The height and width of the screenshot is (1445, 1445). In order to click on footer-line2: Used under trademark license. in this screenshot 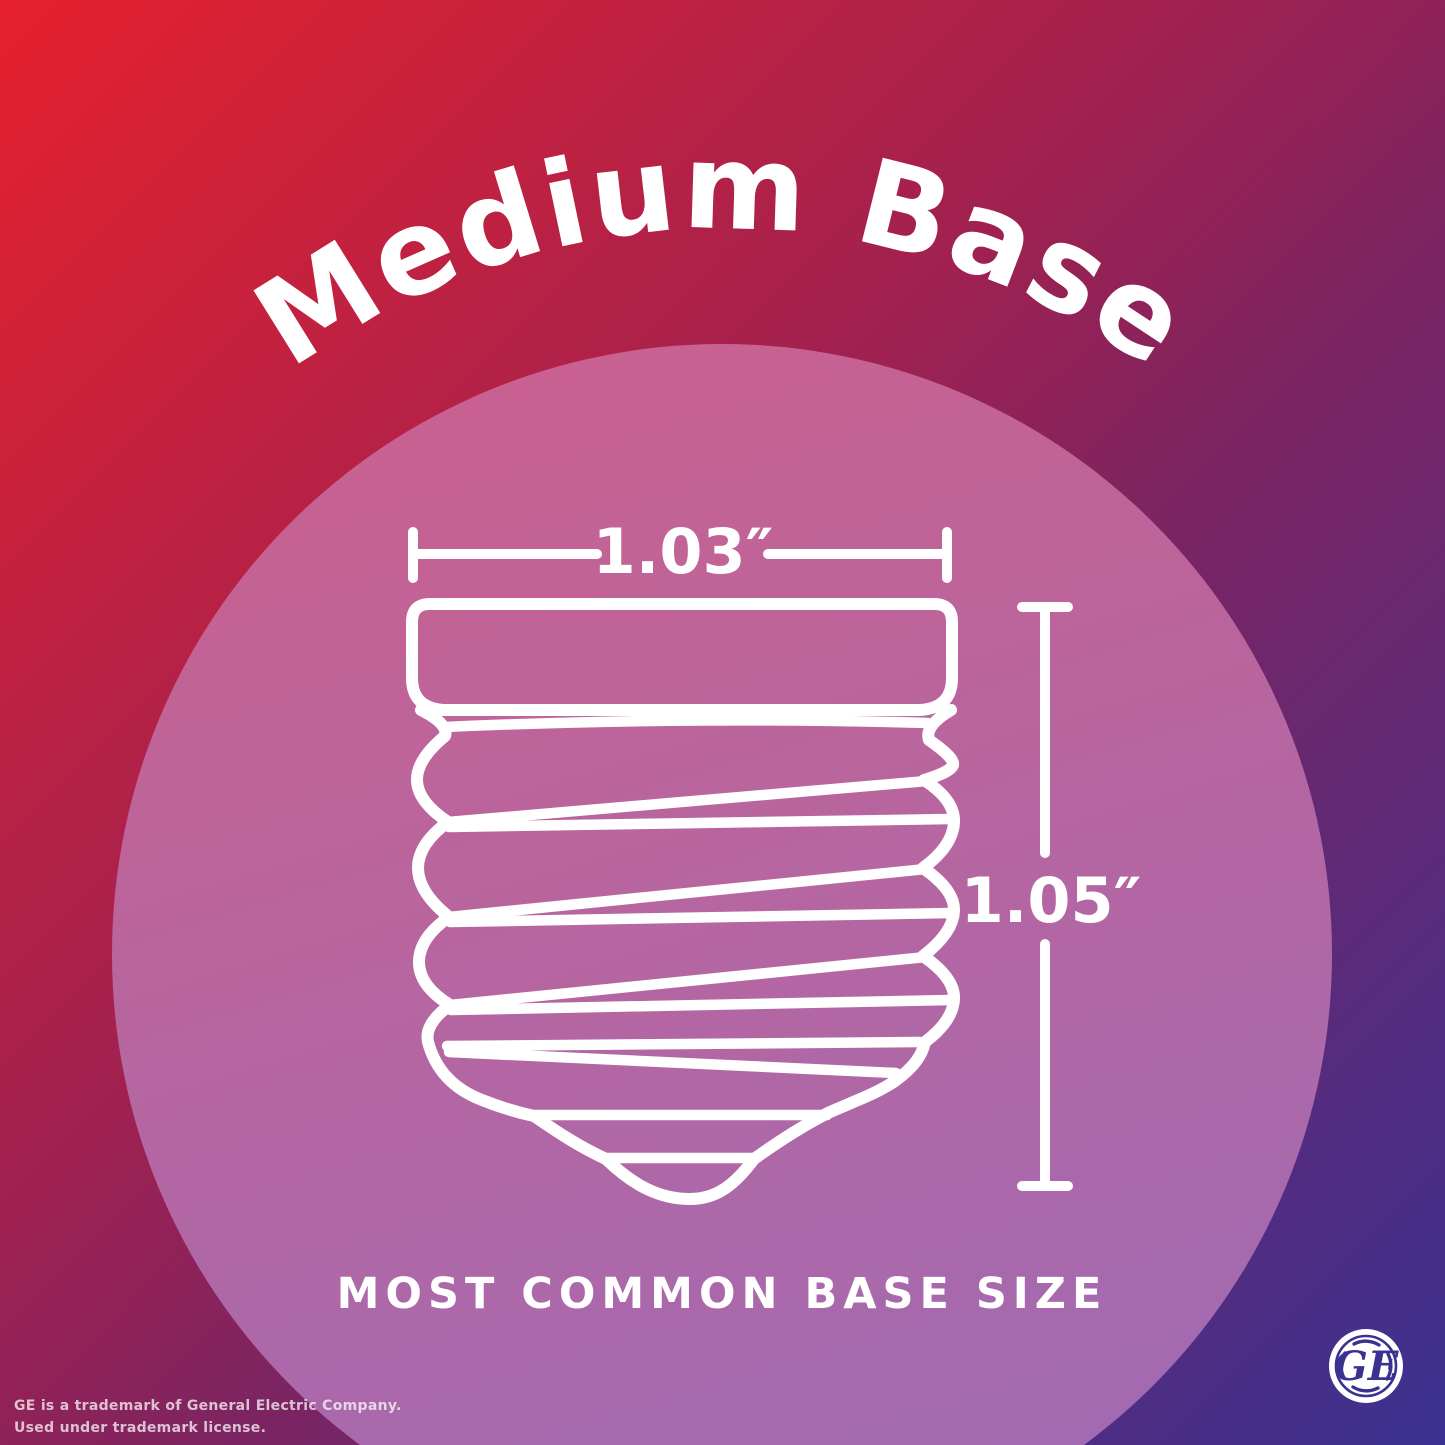, I will do `click(140, 1428)`.